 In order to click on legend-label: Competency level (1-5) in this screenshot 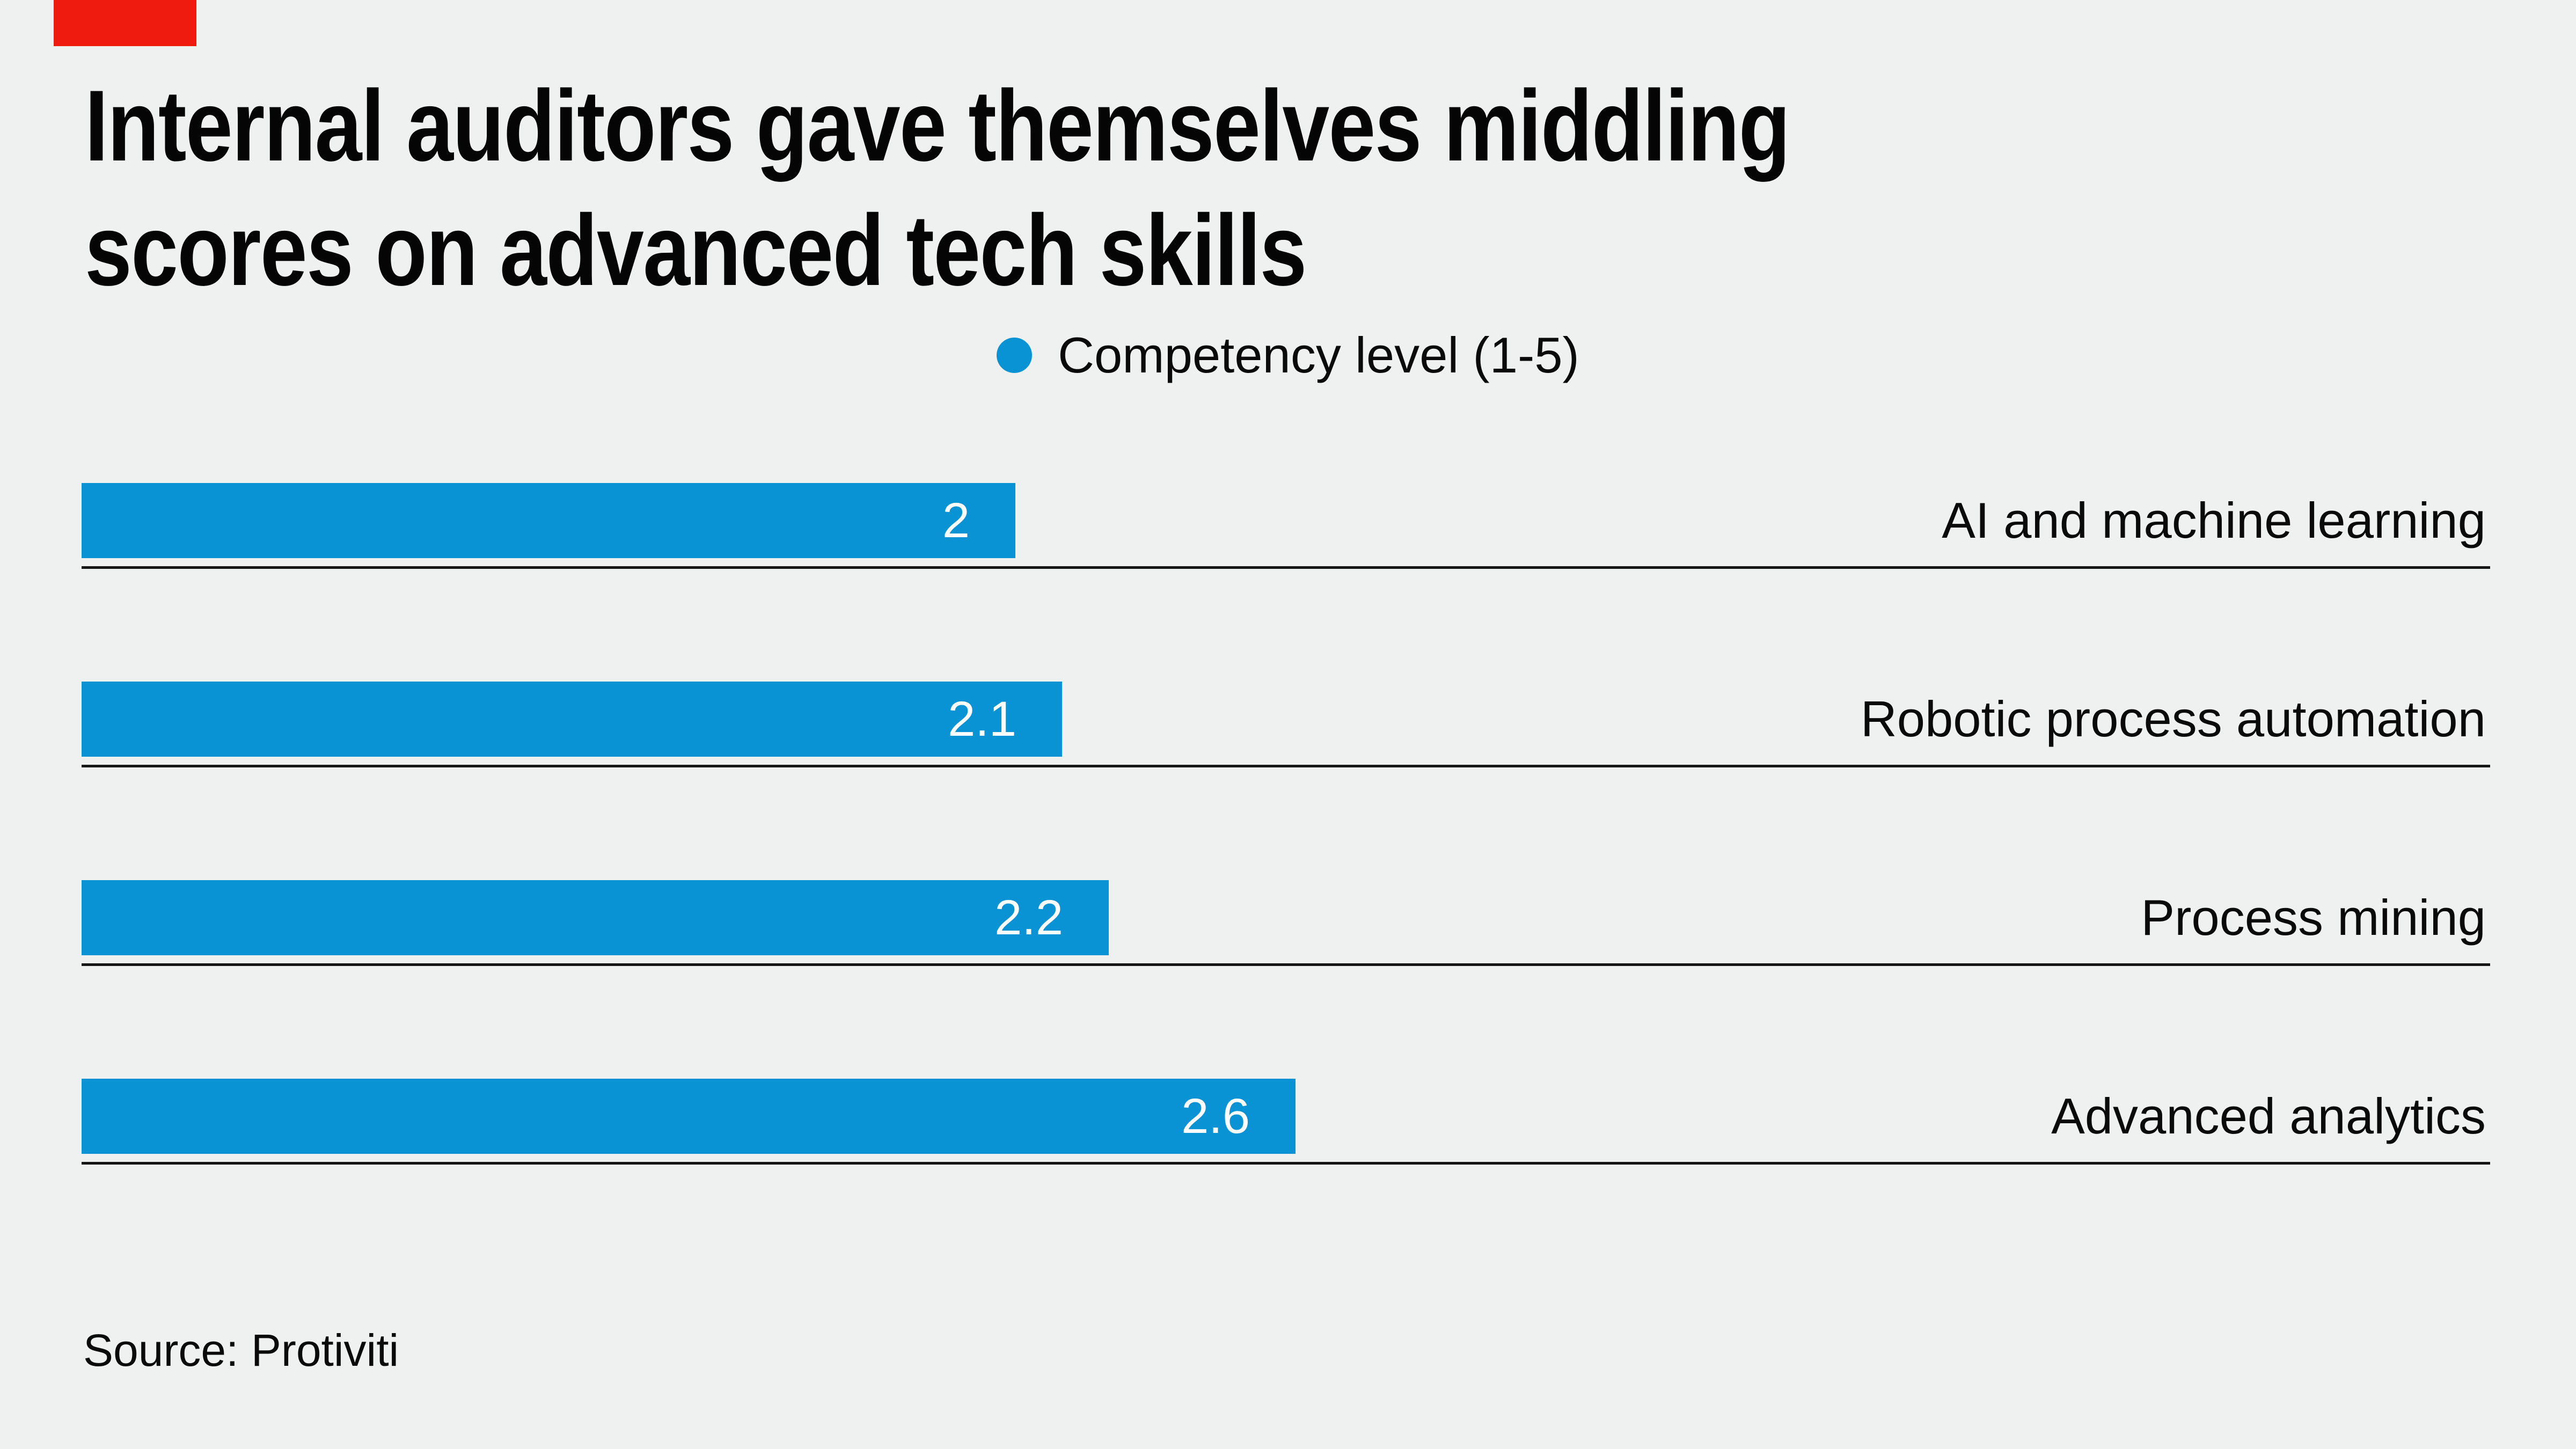, I will do `click(1318, 355)`.